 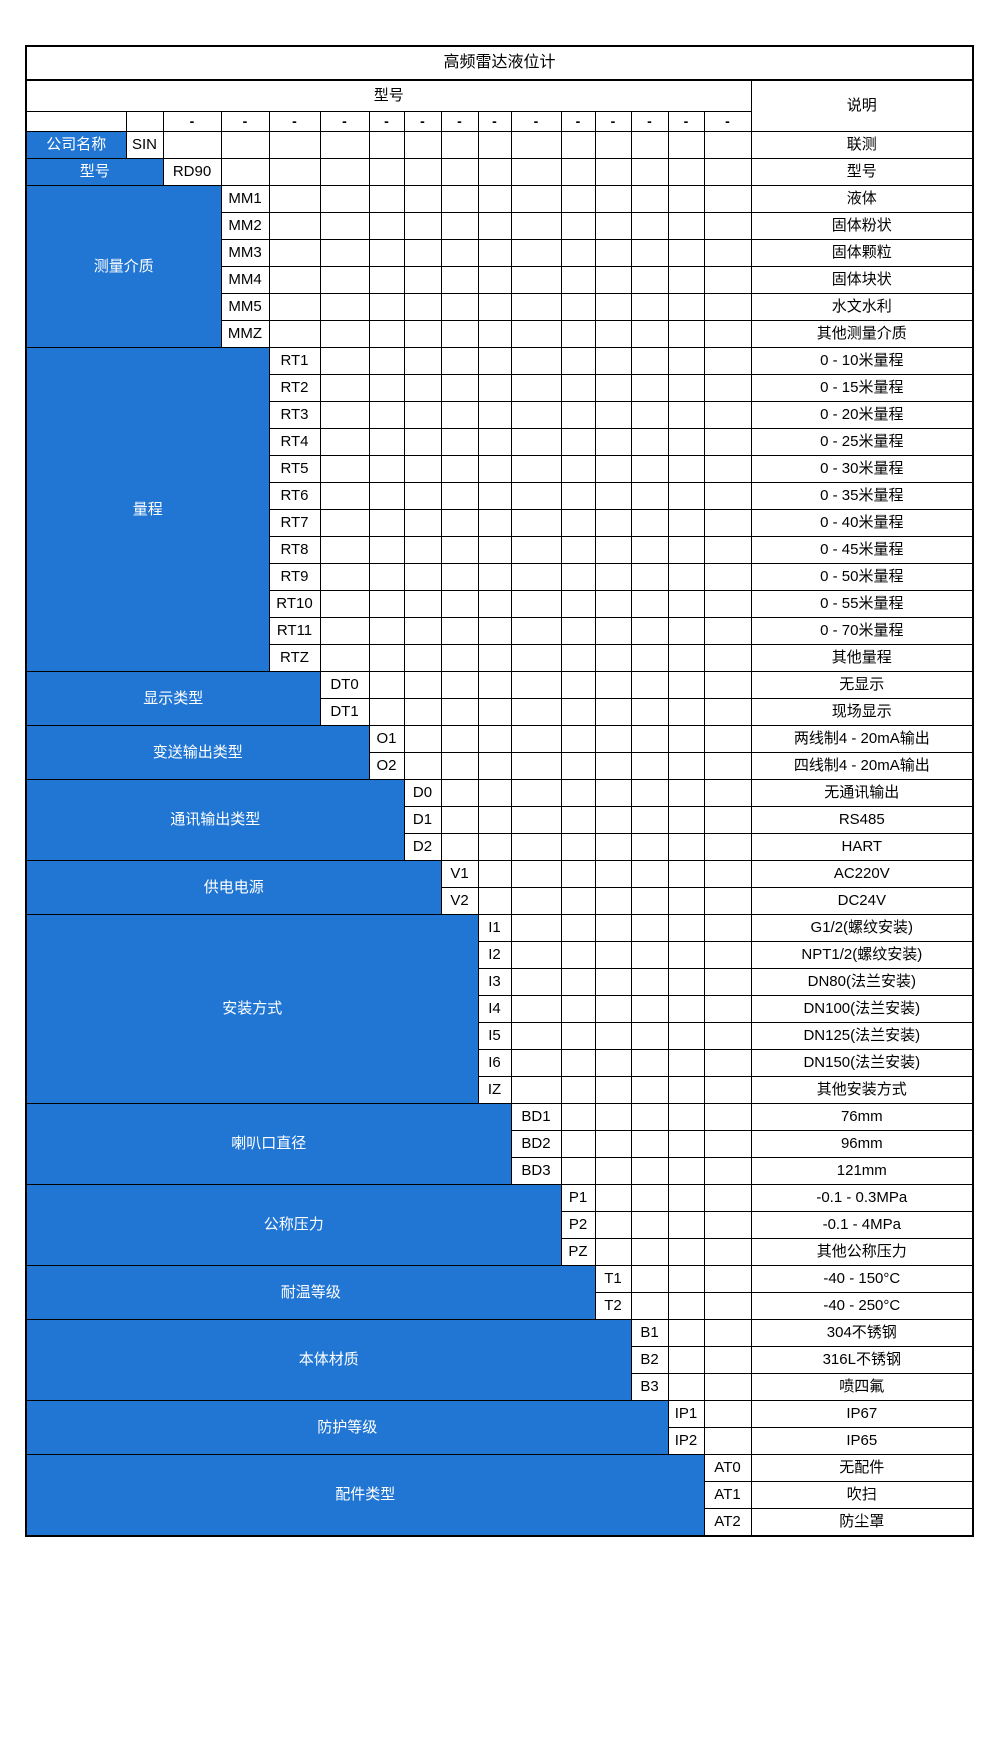 I want to click on category-display-type: 显示类型, so click(x=173, y=698).